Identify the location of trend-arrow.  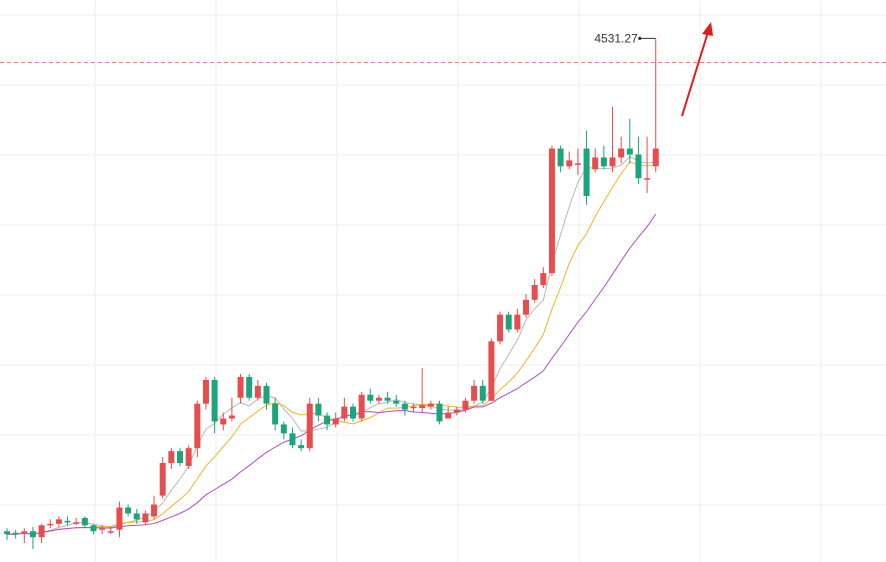
(697, 69).